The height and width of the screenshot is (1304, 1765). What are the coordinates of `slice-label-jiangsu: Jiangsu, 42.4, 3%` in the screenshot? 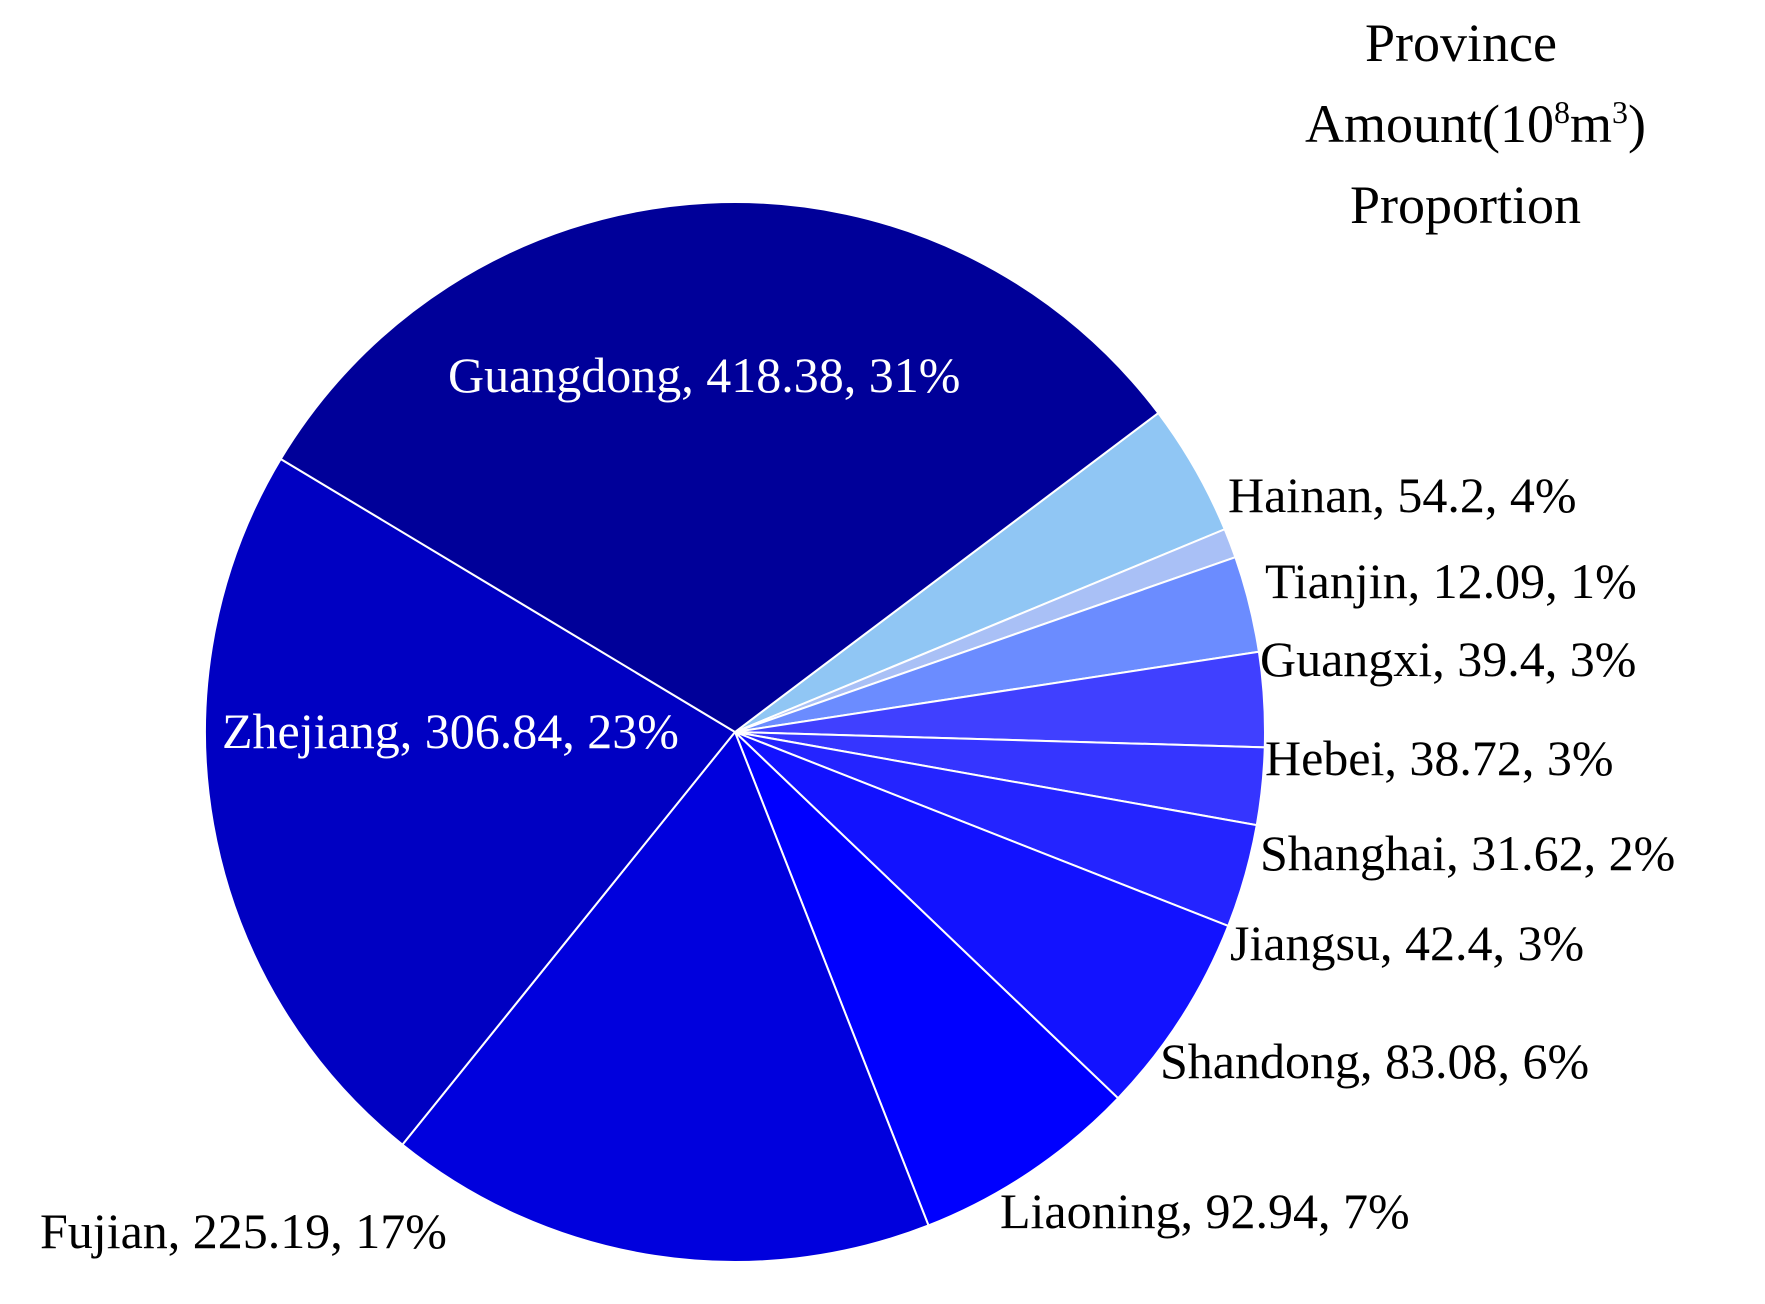 It's located at (1407, 943).